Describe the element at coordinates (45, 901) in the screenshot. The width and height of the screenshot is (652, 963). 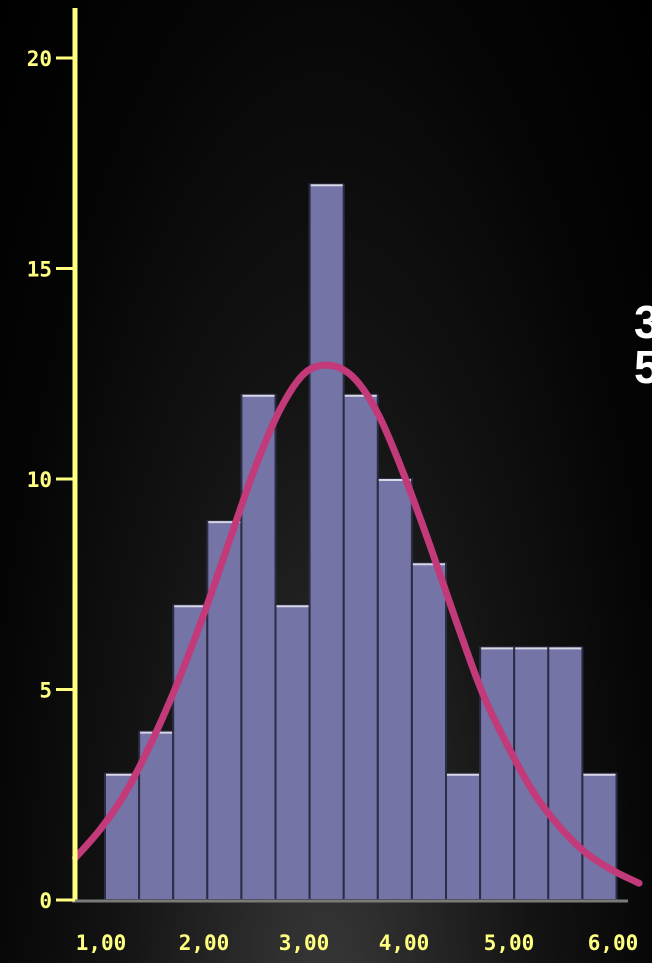
I see `y-tick-label: 0` at that location.